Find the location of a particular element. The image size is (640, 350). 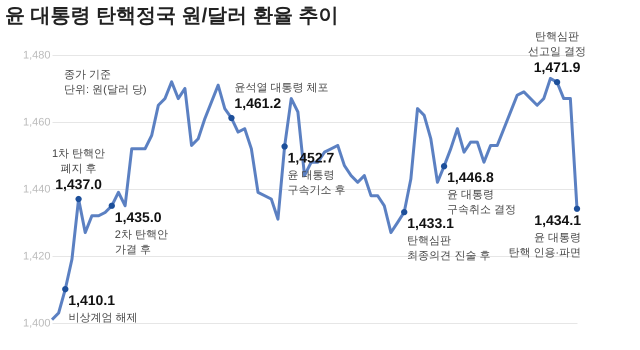

y-tick-label: 1,440 is located at coordinates (36, 190).